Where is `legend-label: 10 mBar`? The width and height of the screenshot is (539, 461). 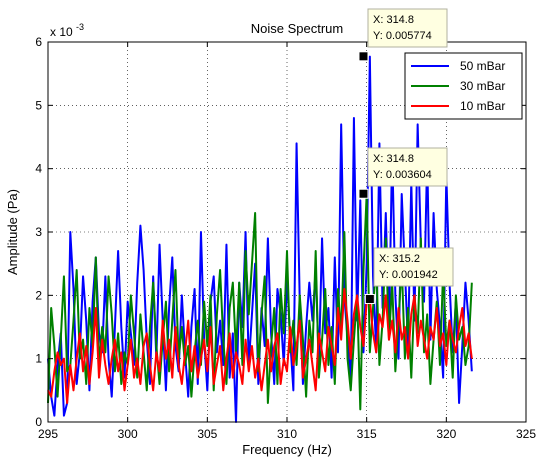 legend-label: 10 mBar is located at coordinates (482, 106).